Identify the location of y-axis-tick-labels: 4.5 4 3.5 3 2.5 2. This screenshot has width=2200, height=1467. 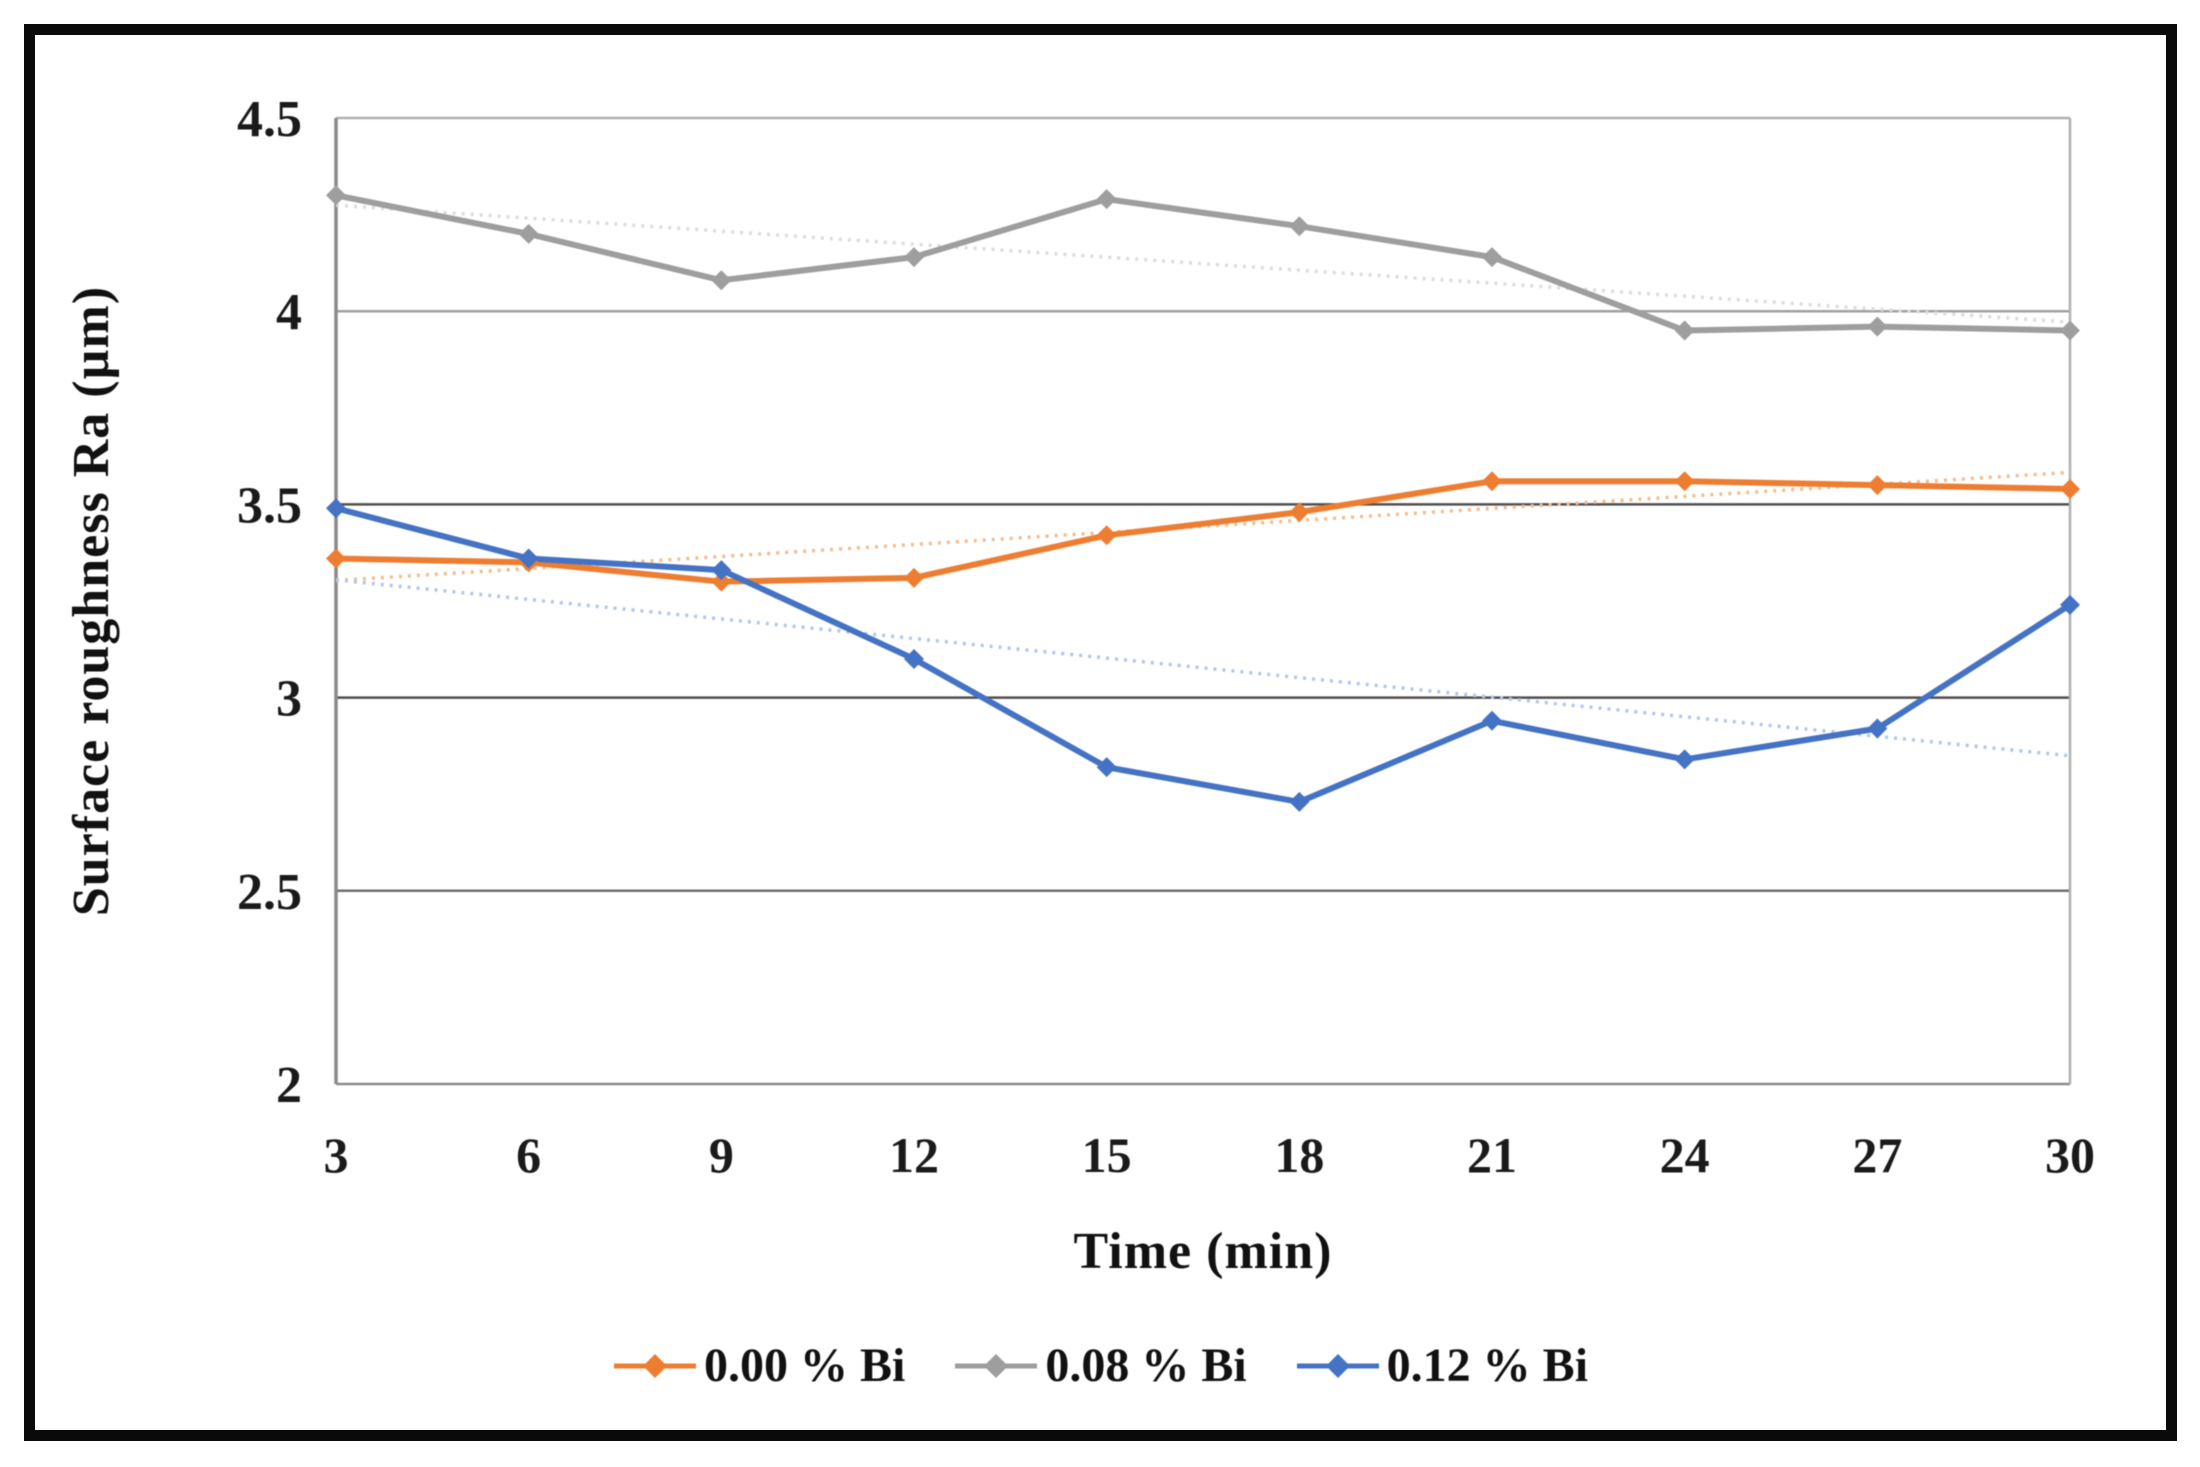
(269, 602).